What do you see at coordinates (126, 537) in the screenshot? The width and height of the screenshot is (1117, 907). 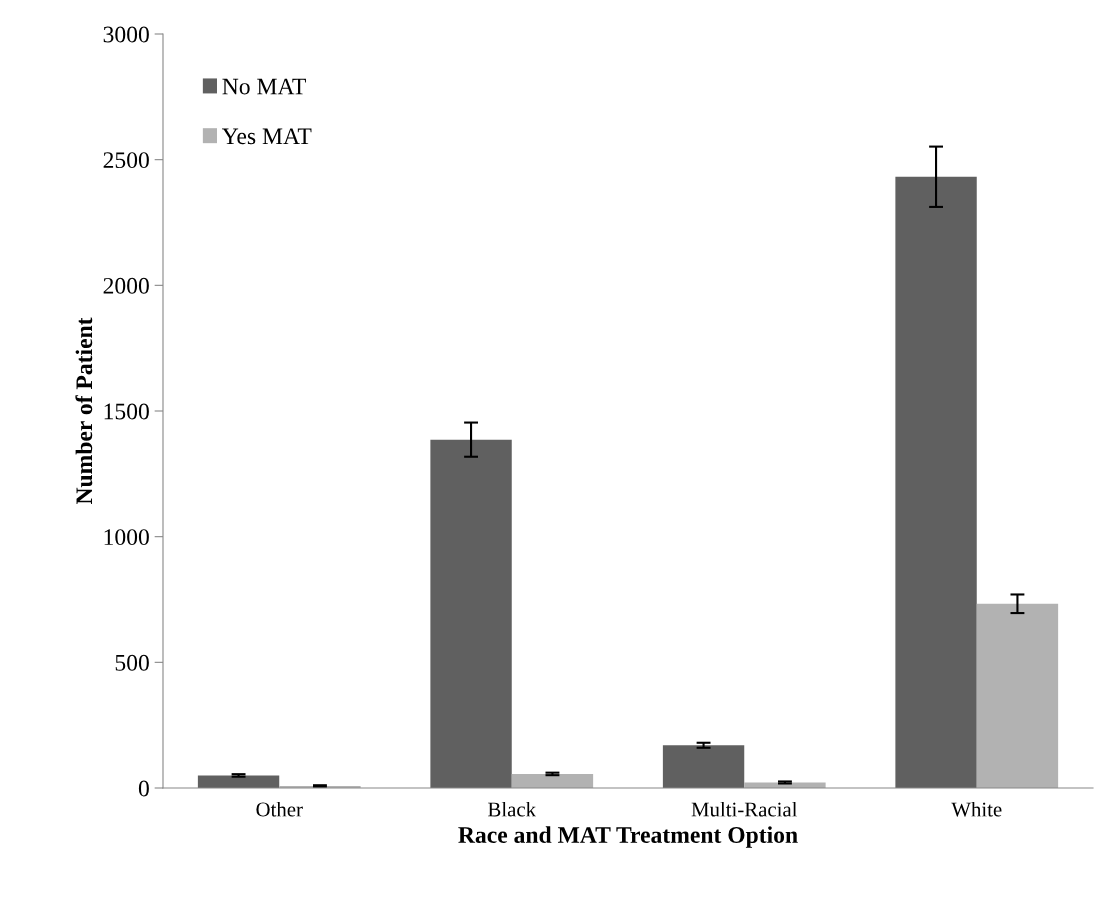 I see `y-tick-label: 1000` at bounding box center [126, 537].